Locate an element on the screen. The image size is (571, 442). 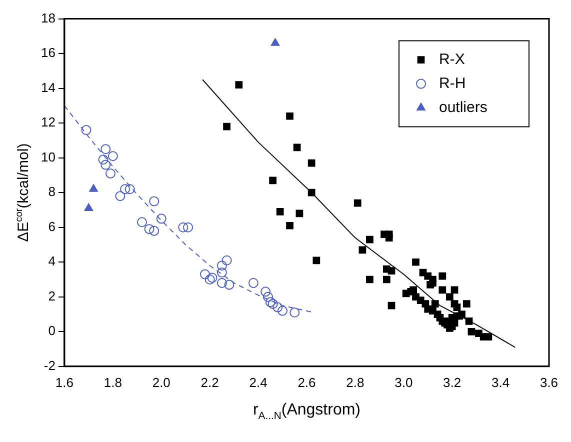
y-tick-label: 12 is located at coordinates (48, 122).